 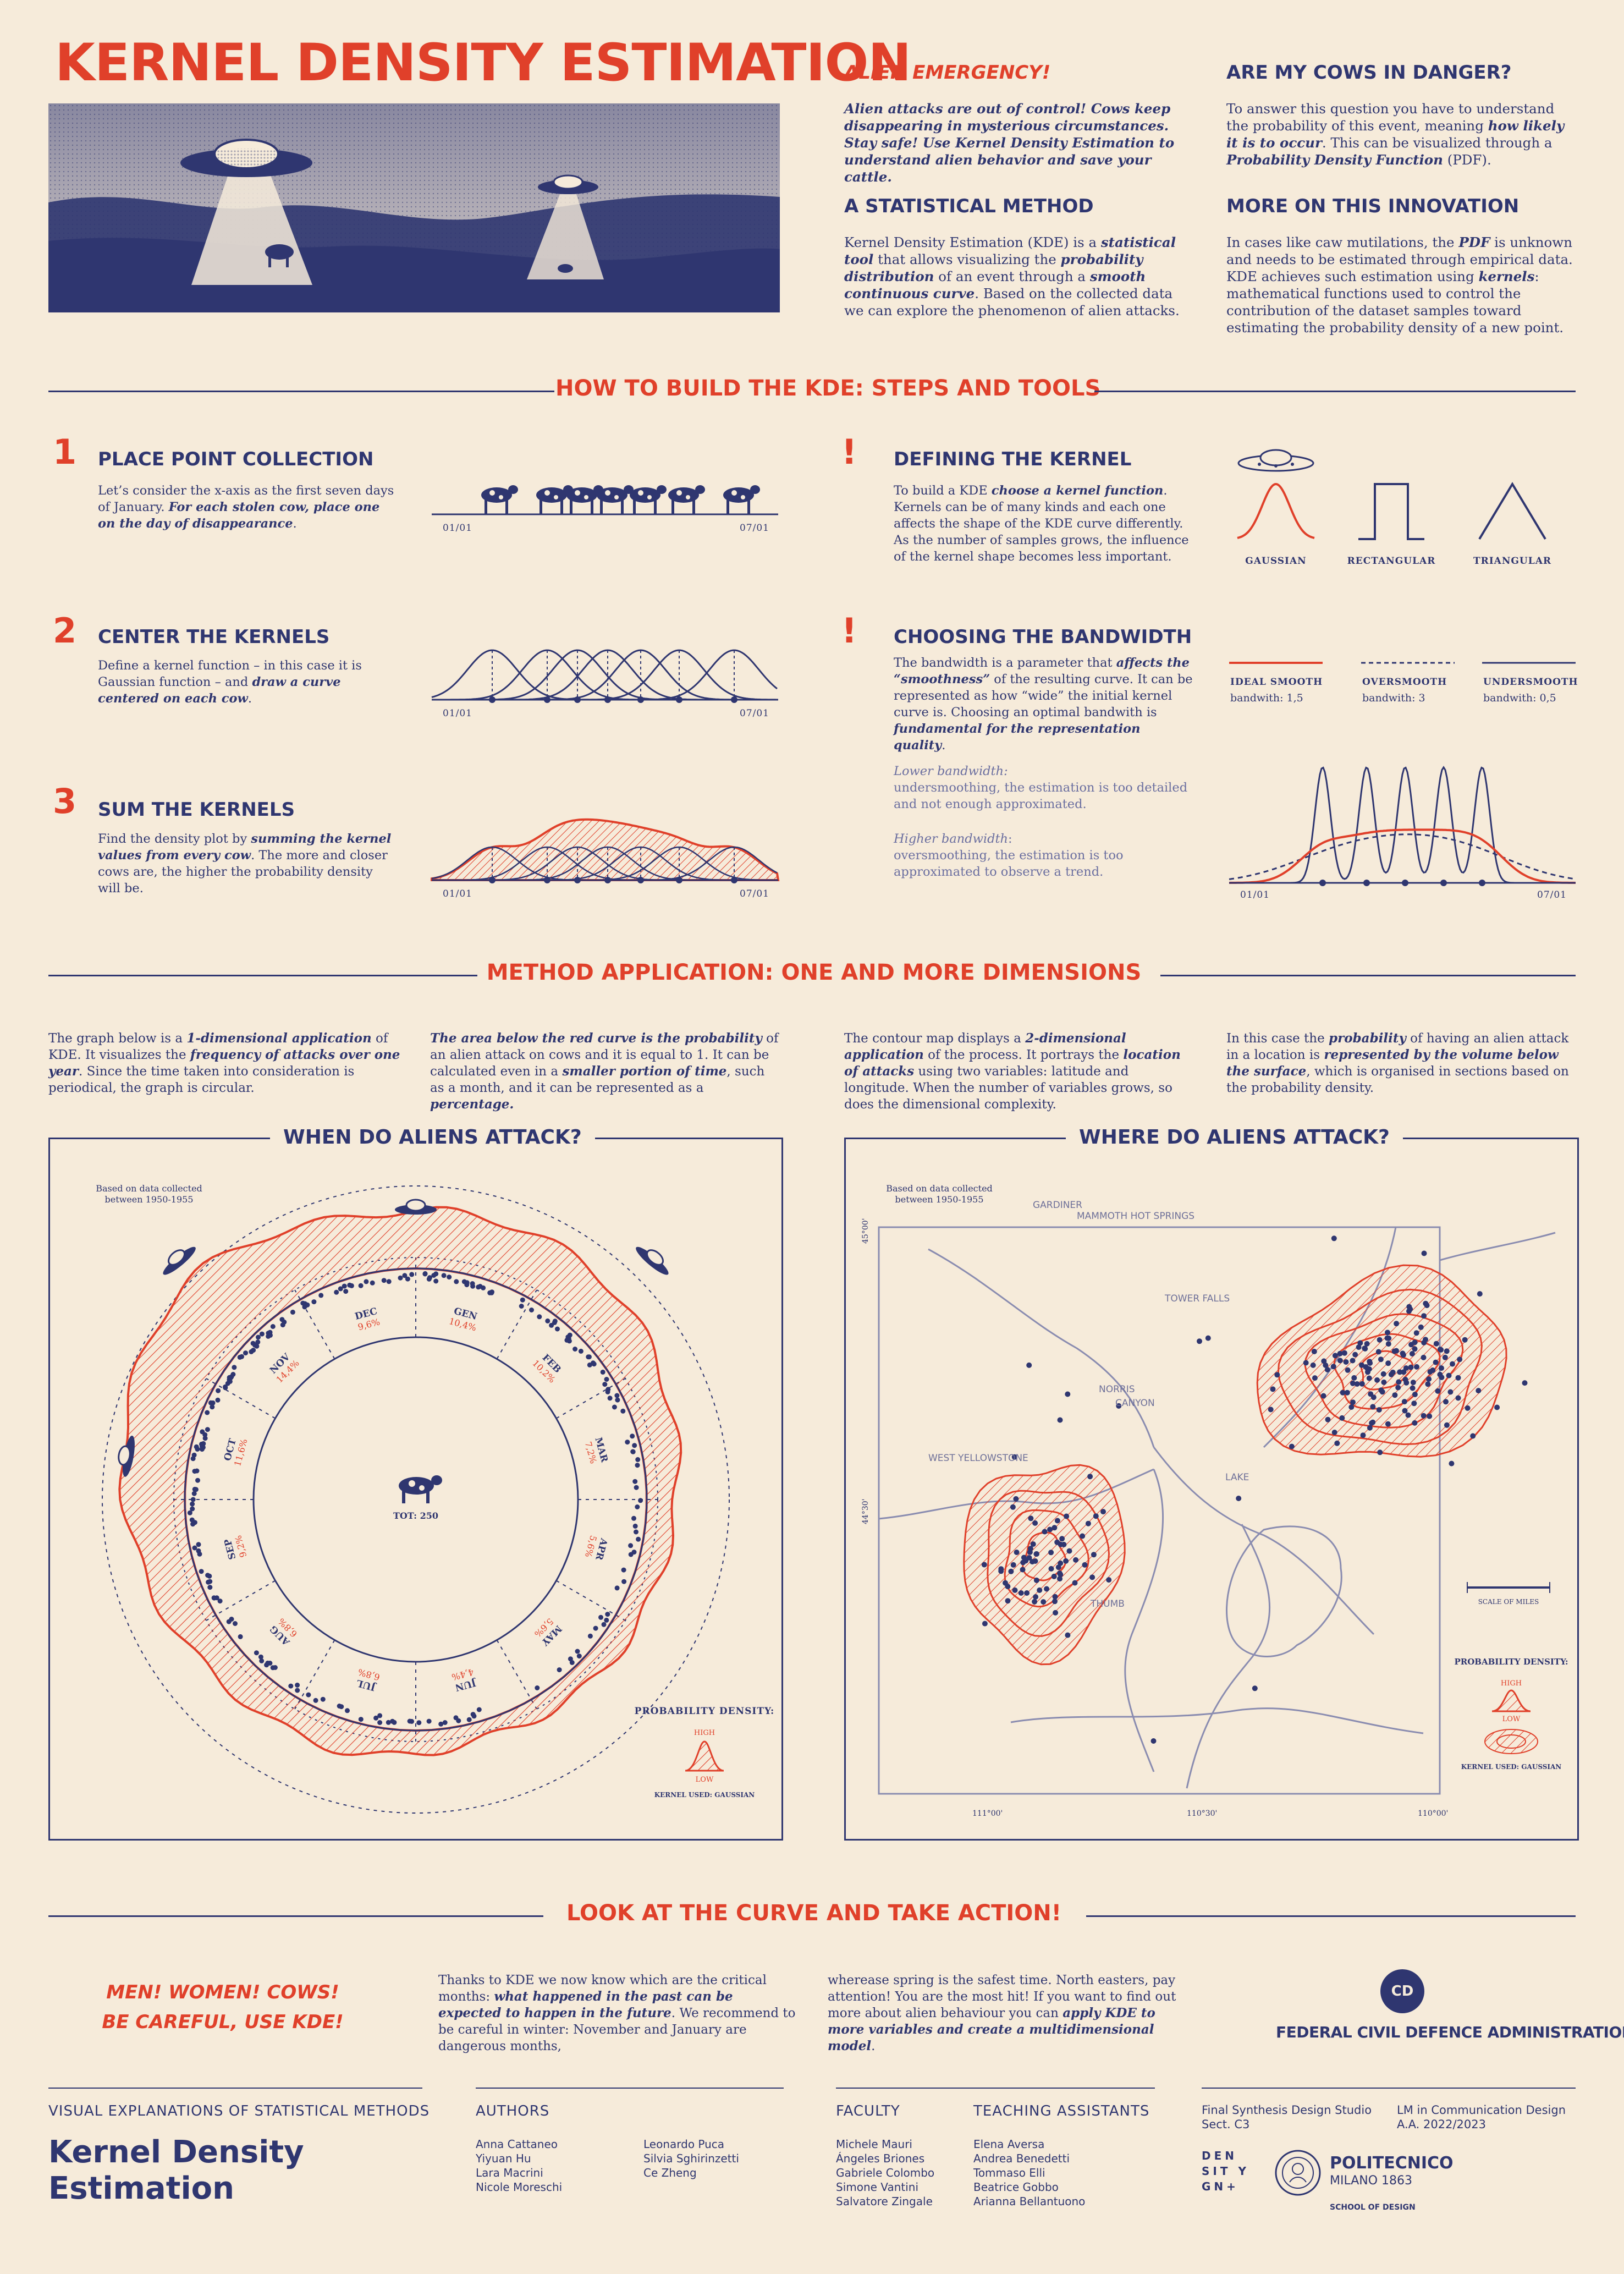 I want to click on cow-icon, so click(x=584, y=499).